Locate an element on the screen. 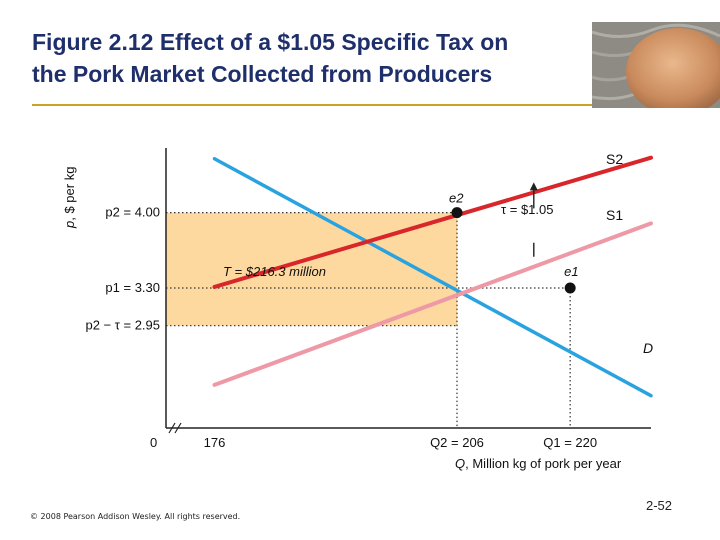 This screenshot has width=720, height=540. point-label-e1: e1 is located at coordinates (571, 271).